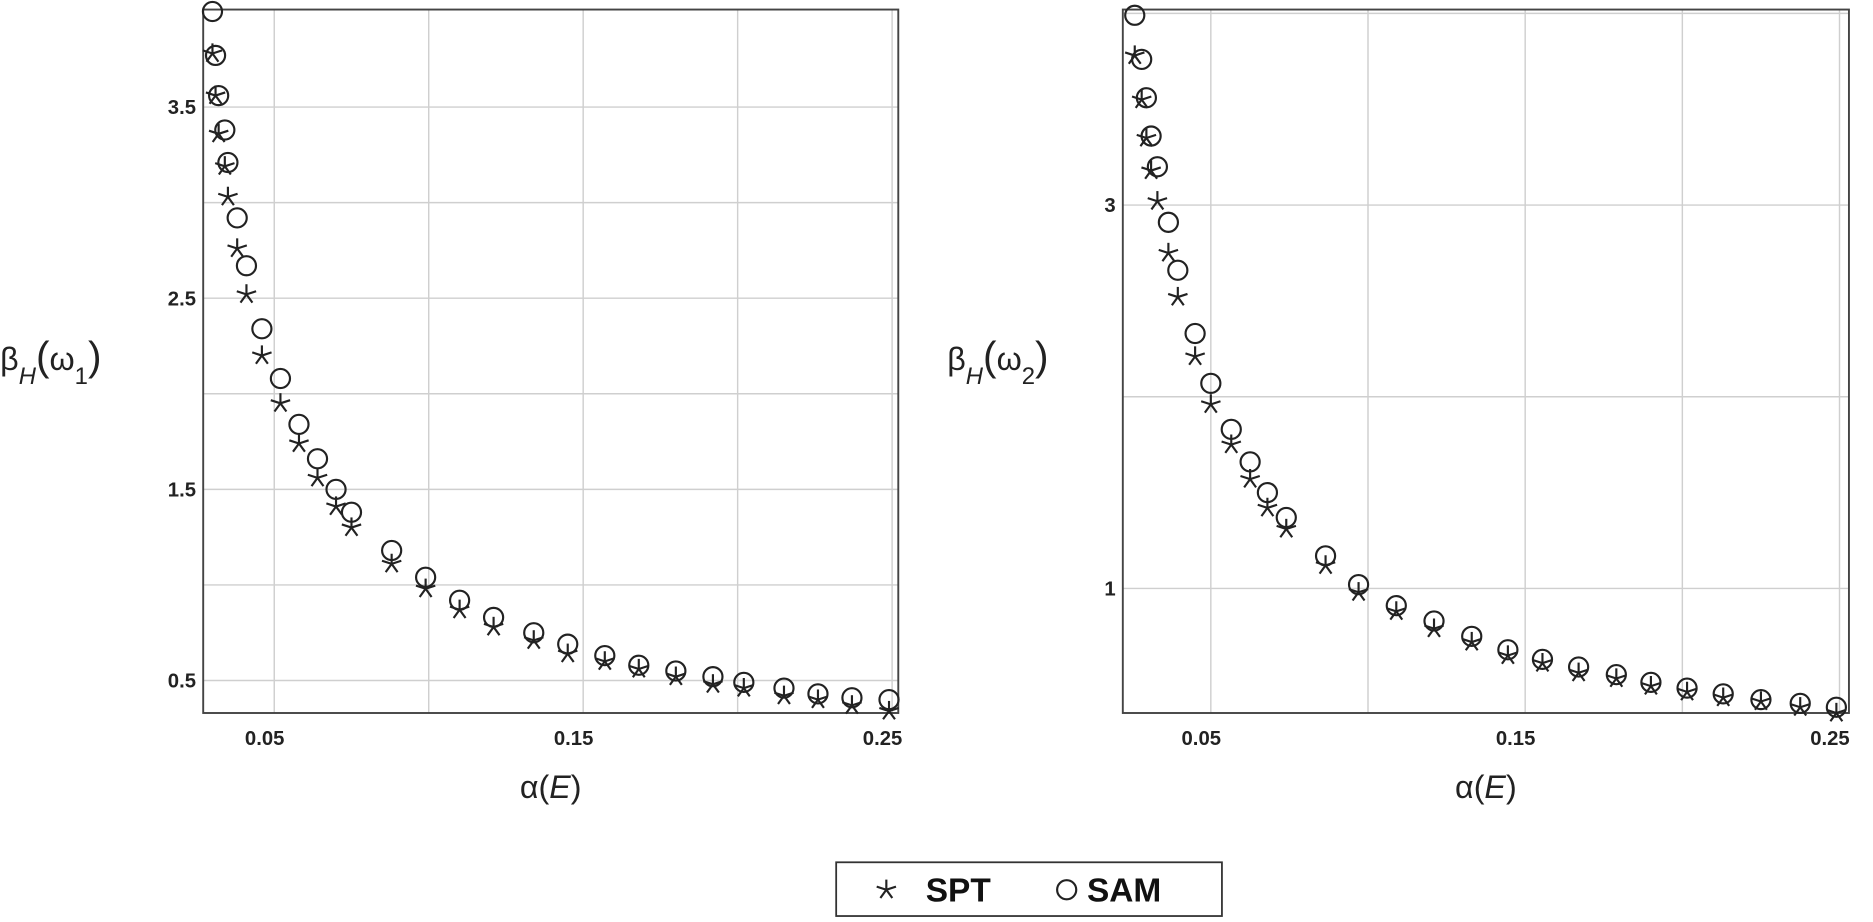 This screenshot has height=922, width=1873. I want to click on legend-marker, so click(1067, 890).